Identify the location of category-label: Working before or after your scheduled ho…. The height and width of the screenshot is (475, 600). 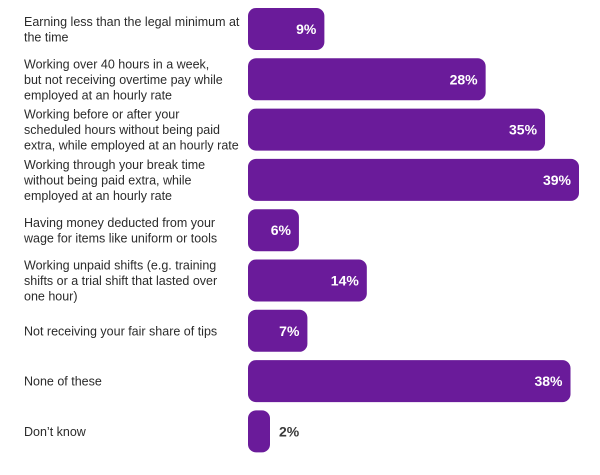
(131, 130).